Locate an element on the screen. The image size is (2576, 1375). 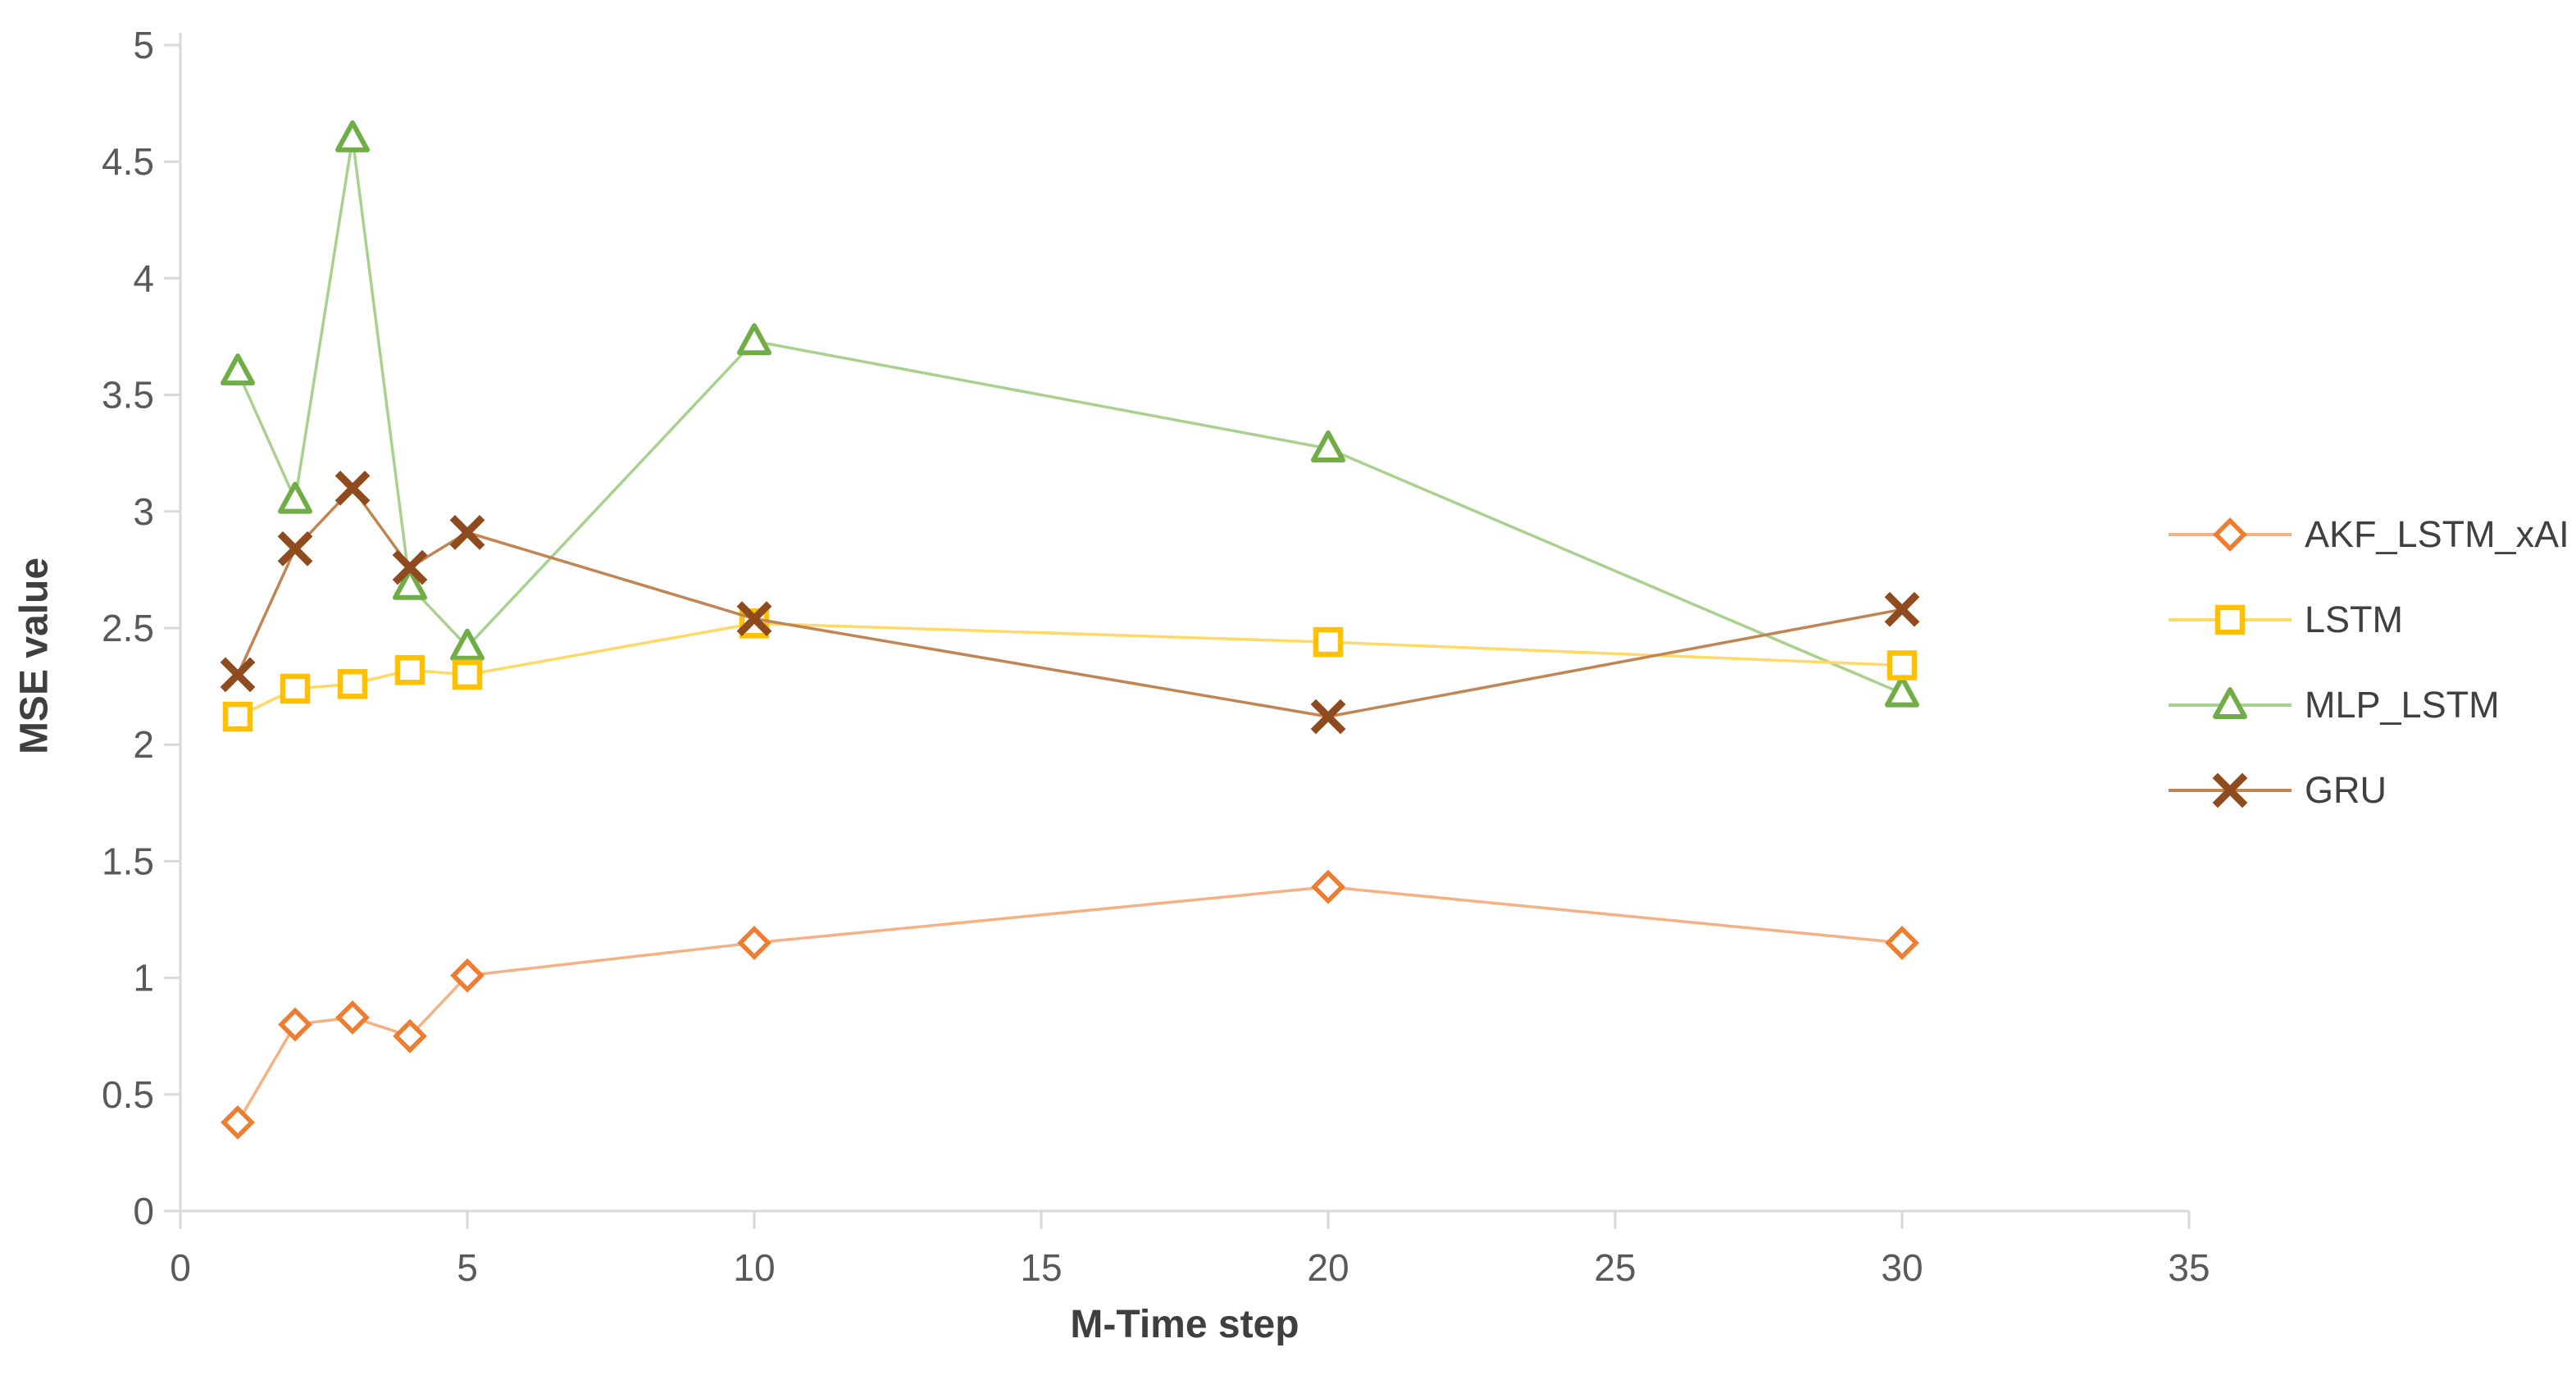
legend-item-MLP_LSTM: MLP_LSTM is located at coordinates (2369, 705).